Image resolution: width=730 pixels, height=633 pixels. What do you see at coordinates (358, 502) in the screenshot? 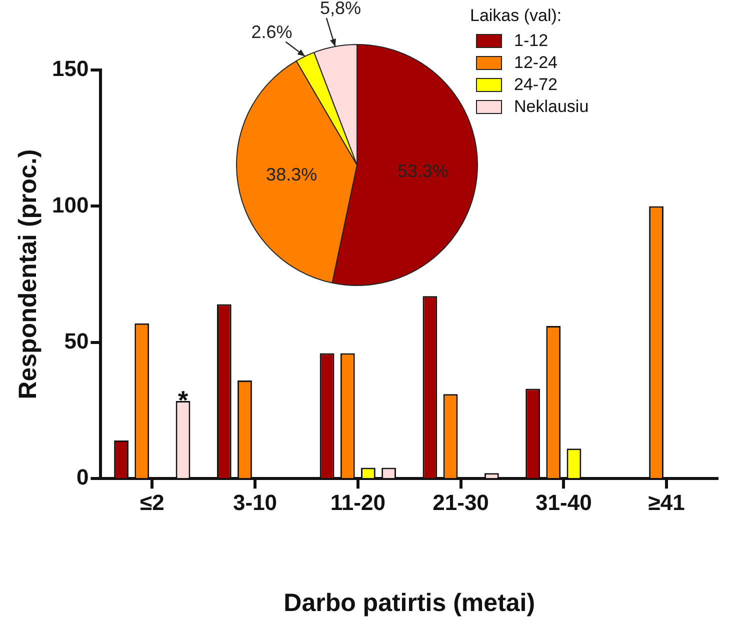
I see `x-tick-label: 11-20` at bounding box center [358, 502].